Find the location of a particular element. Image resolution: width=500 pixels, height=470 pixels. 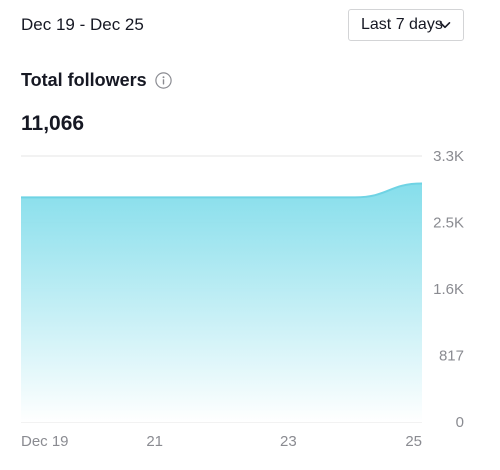

metric-title: Total followers is located at coordinates (96, 80).